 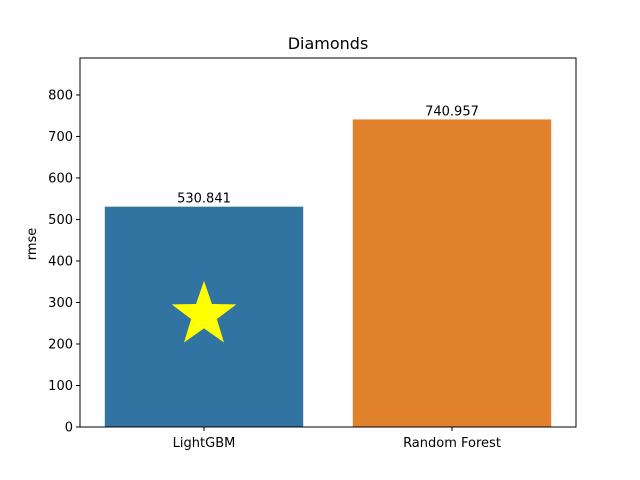 What do you see at coordinates (60, 261) in the screenshot?
I see `y-tick-label-4: 400` at bounding box center [60, 261].